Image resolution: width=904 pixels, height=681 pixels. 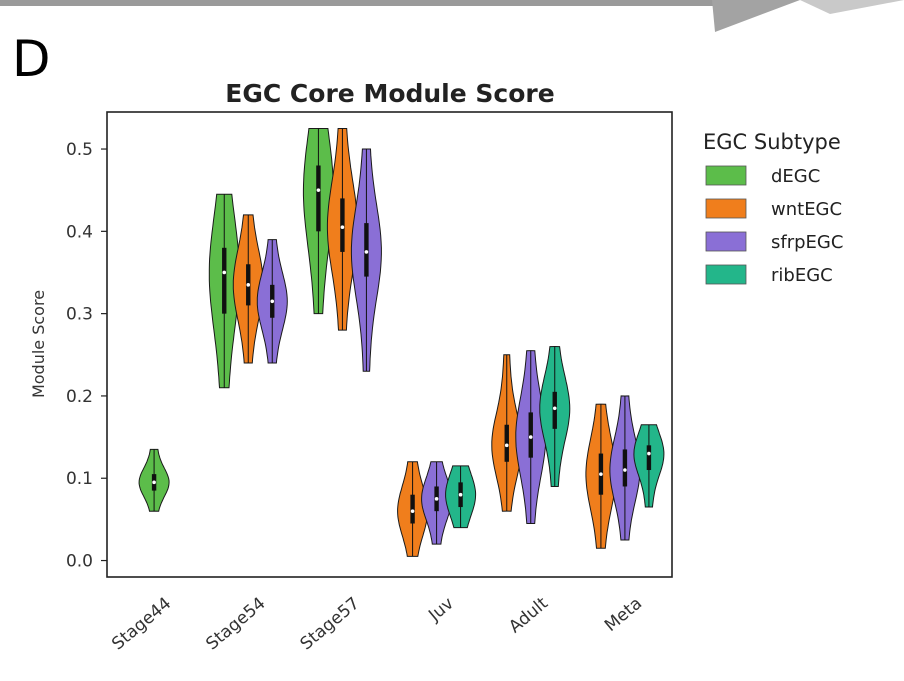 I want to click on y-tick-label: 0.5, so click(x=79, y=150).